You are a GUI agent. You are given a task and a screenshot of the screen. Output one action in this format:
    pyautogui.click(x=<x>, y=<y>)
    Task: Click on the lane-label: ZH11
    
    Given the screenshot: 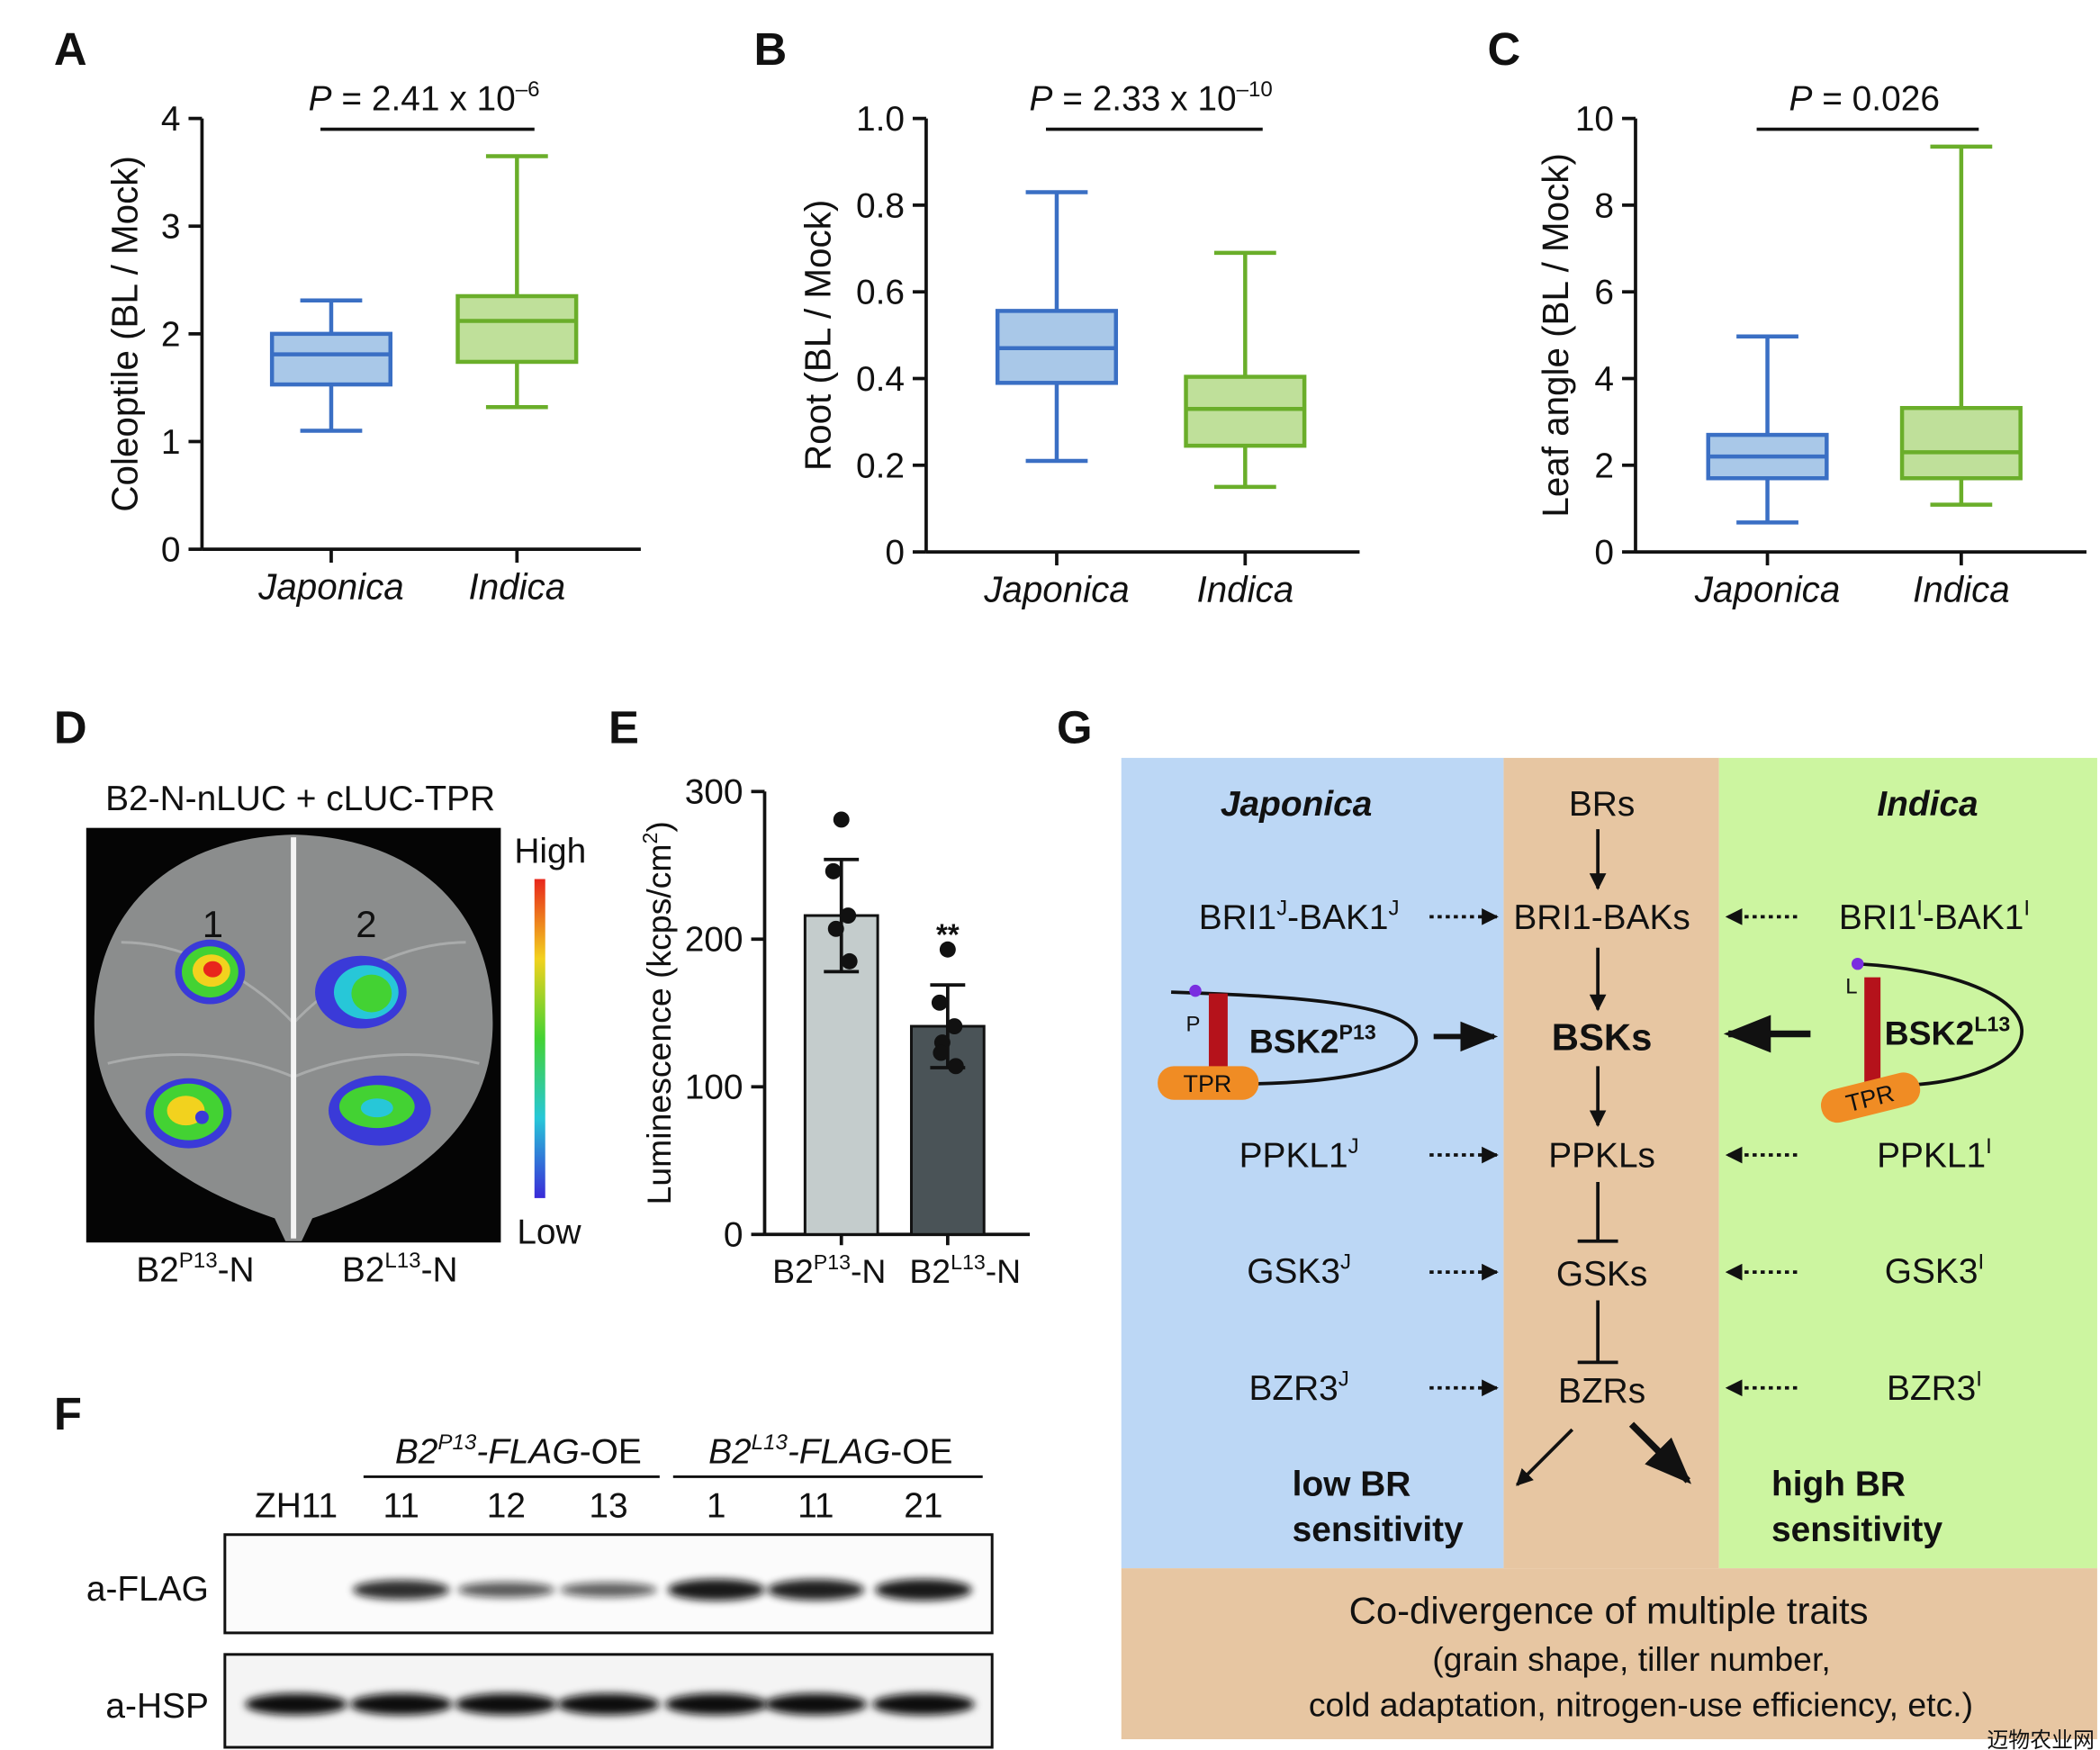 What is the action you would take?
    pyautogui.click(x=296, y=1505)
    